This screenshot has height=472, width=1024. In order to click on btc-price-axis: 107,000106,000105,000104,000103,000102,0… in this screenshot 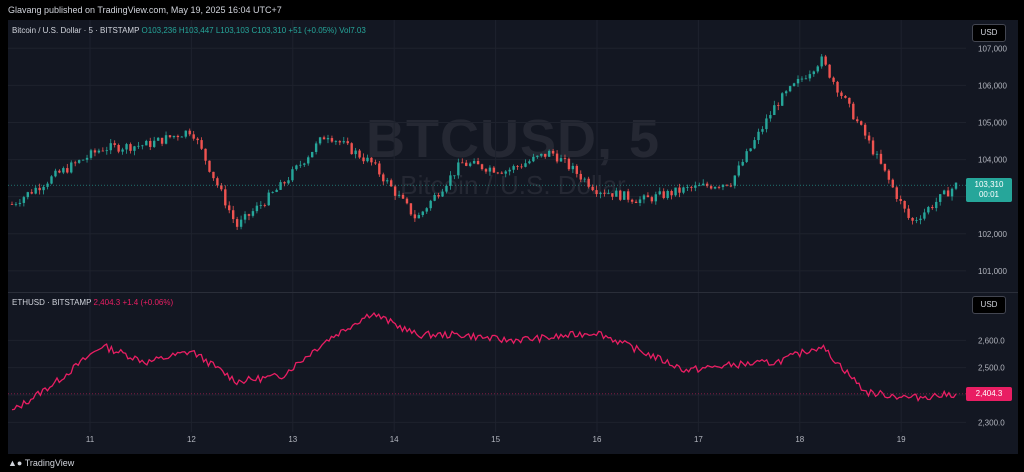, I will do `click(992, 160)`.